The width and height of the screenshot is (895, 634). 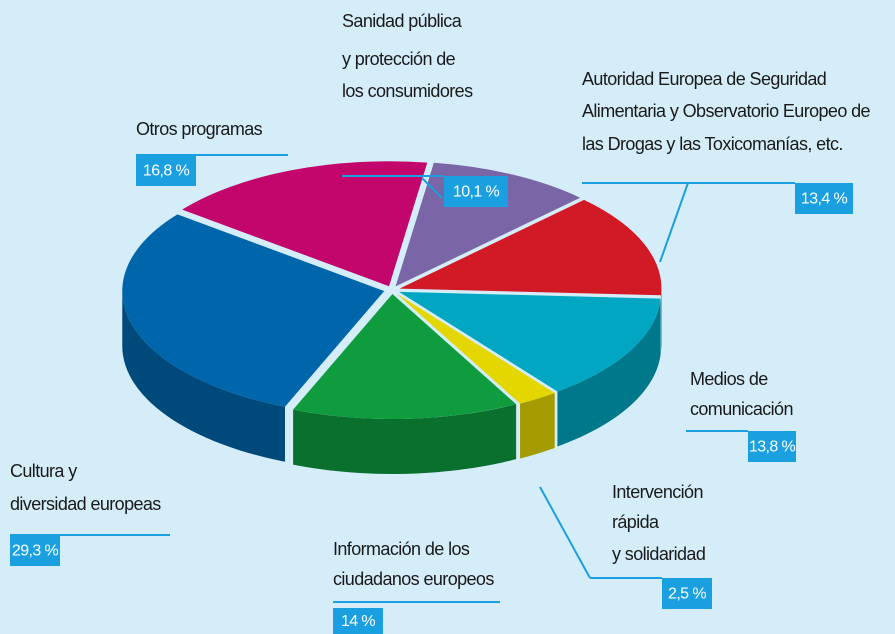 What do you see at coordinates (726, 111) in the screenshot?
I see `category-label: Alimentaria y Observatorio Europeo de` at bounding box center [726, 111].